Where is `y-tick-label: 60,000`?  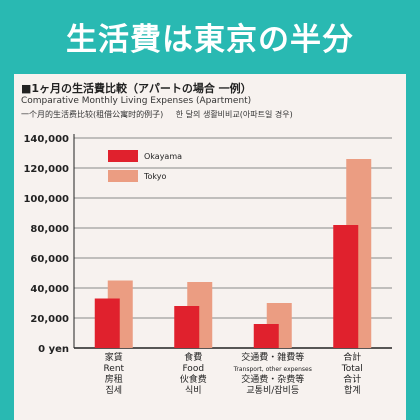
y-tick-label: 60,000 is located at coordinates (49, 259).